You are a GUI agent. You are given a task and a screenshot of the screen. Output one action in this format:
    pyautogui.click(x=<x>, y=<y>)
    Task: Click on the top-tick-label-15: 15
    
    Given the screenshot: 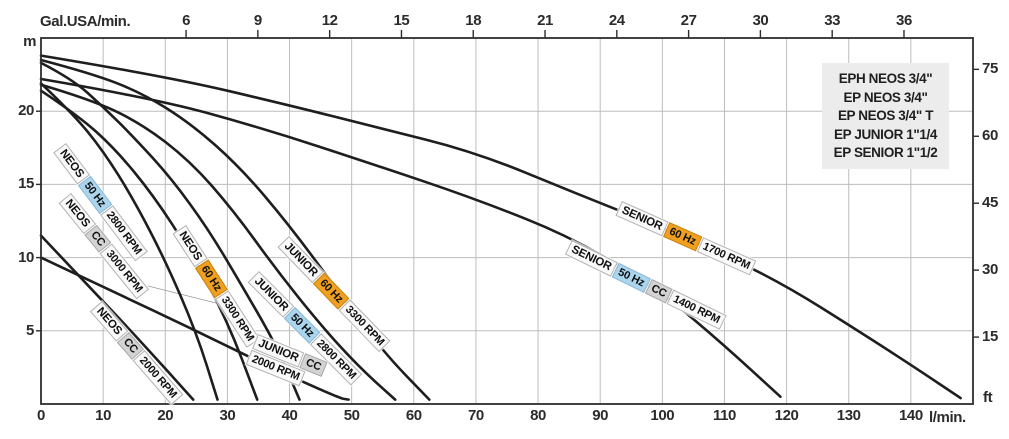 What is the action you would take?
    pyautogui.click(x=401, y=20)
    